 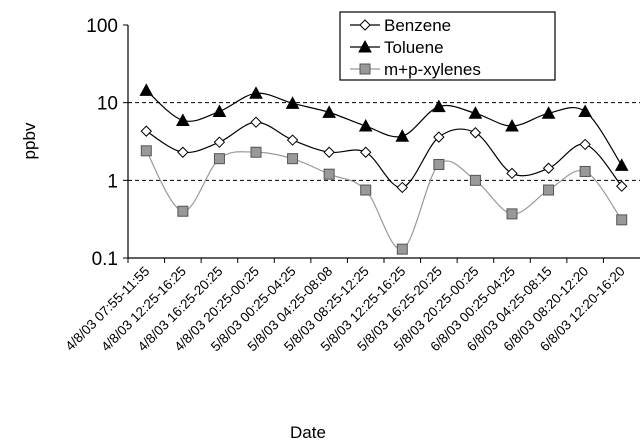 I want to click on legend-label: m+p-xylenes, so click(x=432, y=69).